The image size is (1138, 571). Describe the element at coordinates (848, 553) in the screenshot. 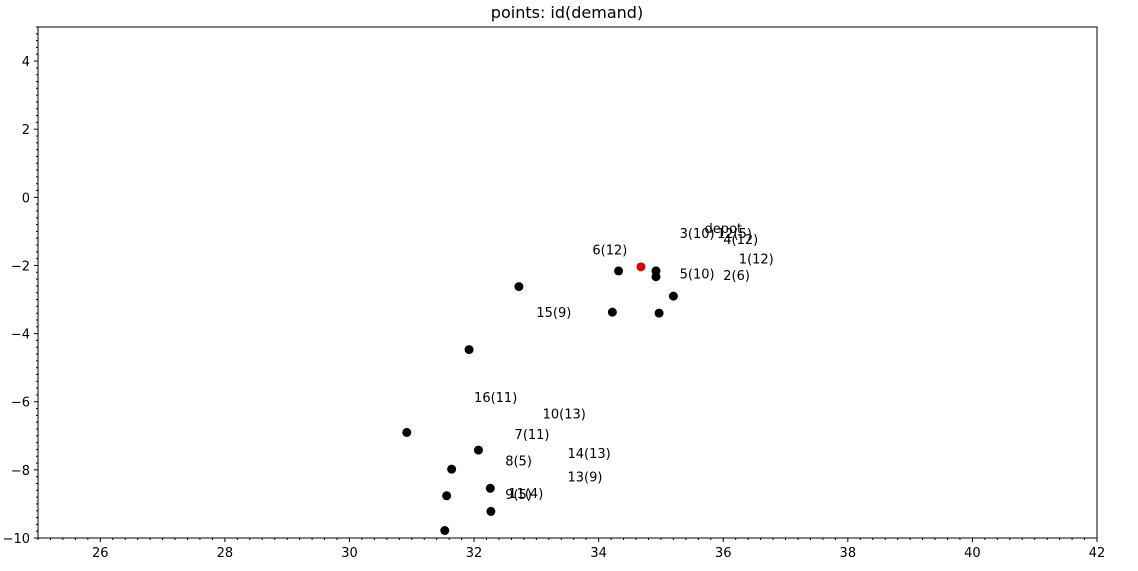

I see `x-tick-label: 38` at that location.